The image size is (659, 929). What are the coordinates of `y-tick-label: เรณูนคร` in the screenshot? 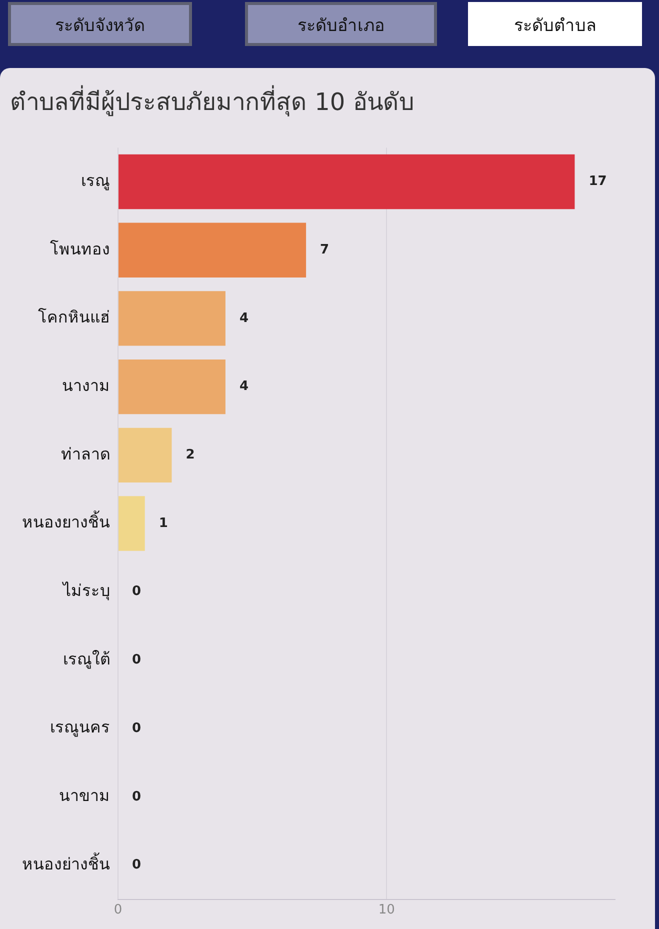 It's located at (80, 728).